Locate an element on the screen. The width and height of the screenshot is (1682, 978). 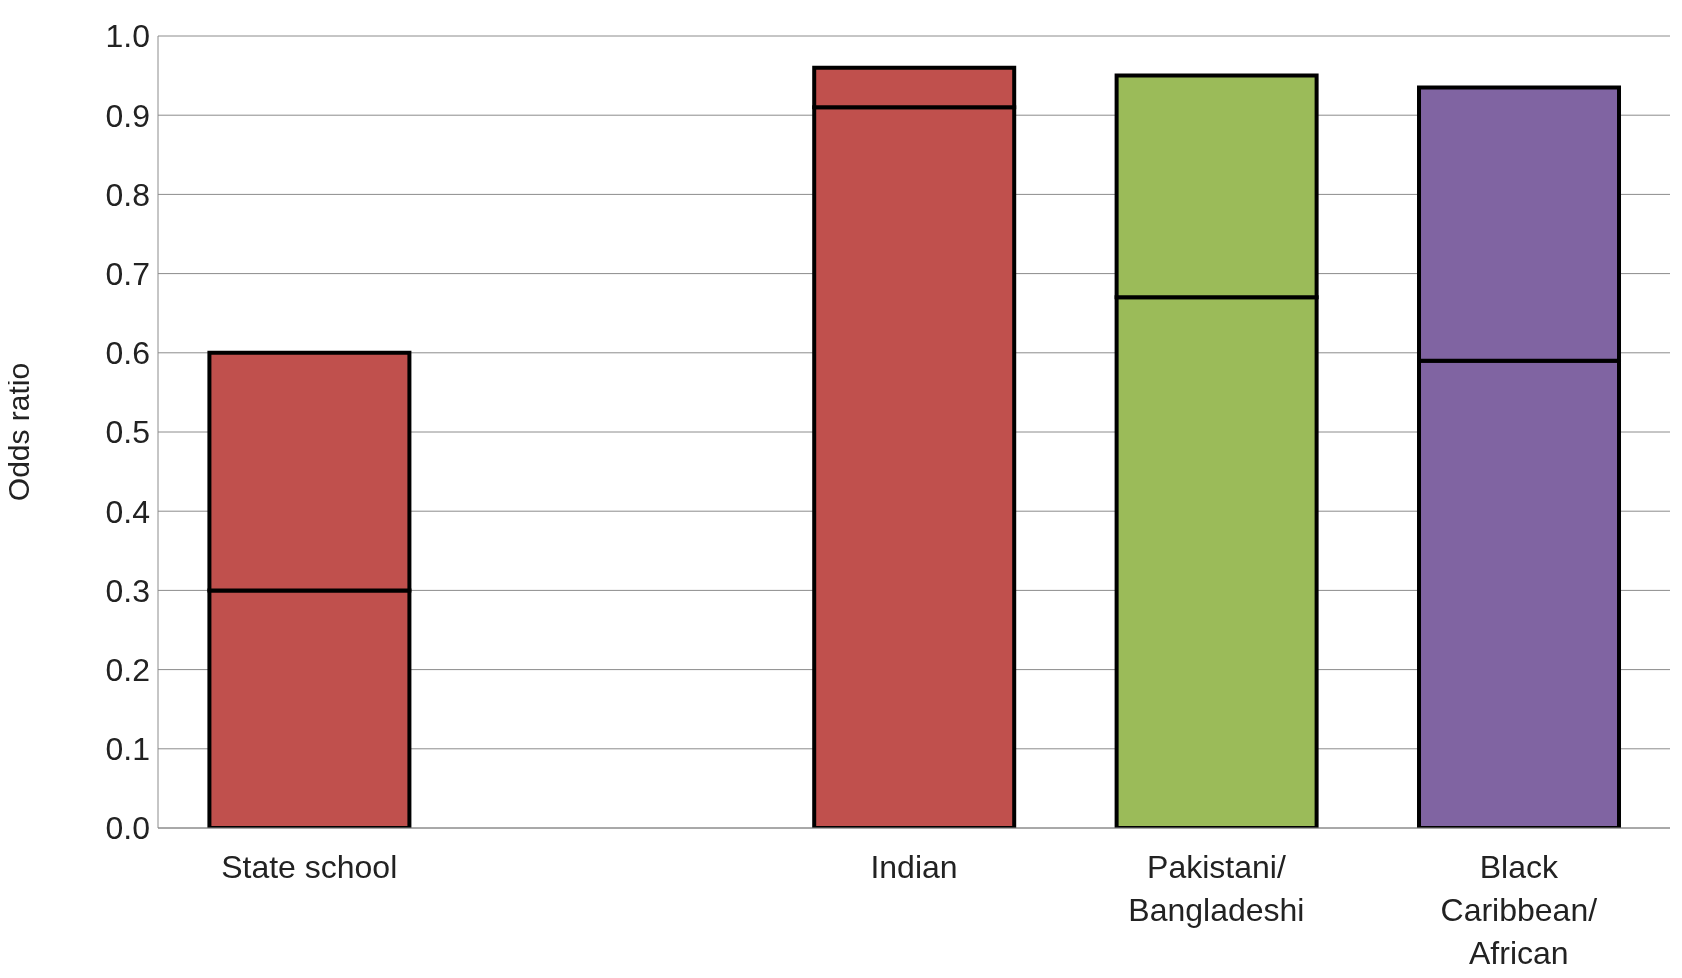
y-tick-label: 0.4 is located at coordinates (127, 511).